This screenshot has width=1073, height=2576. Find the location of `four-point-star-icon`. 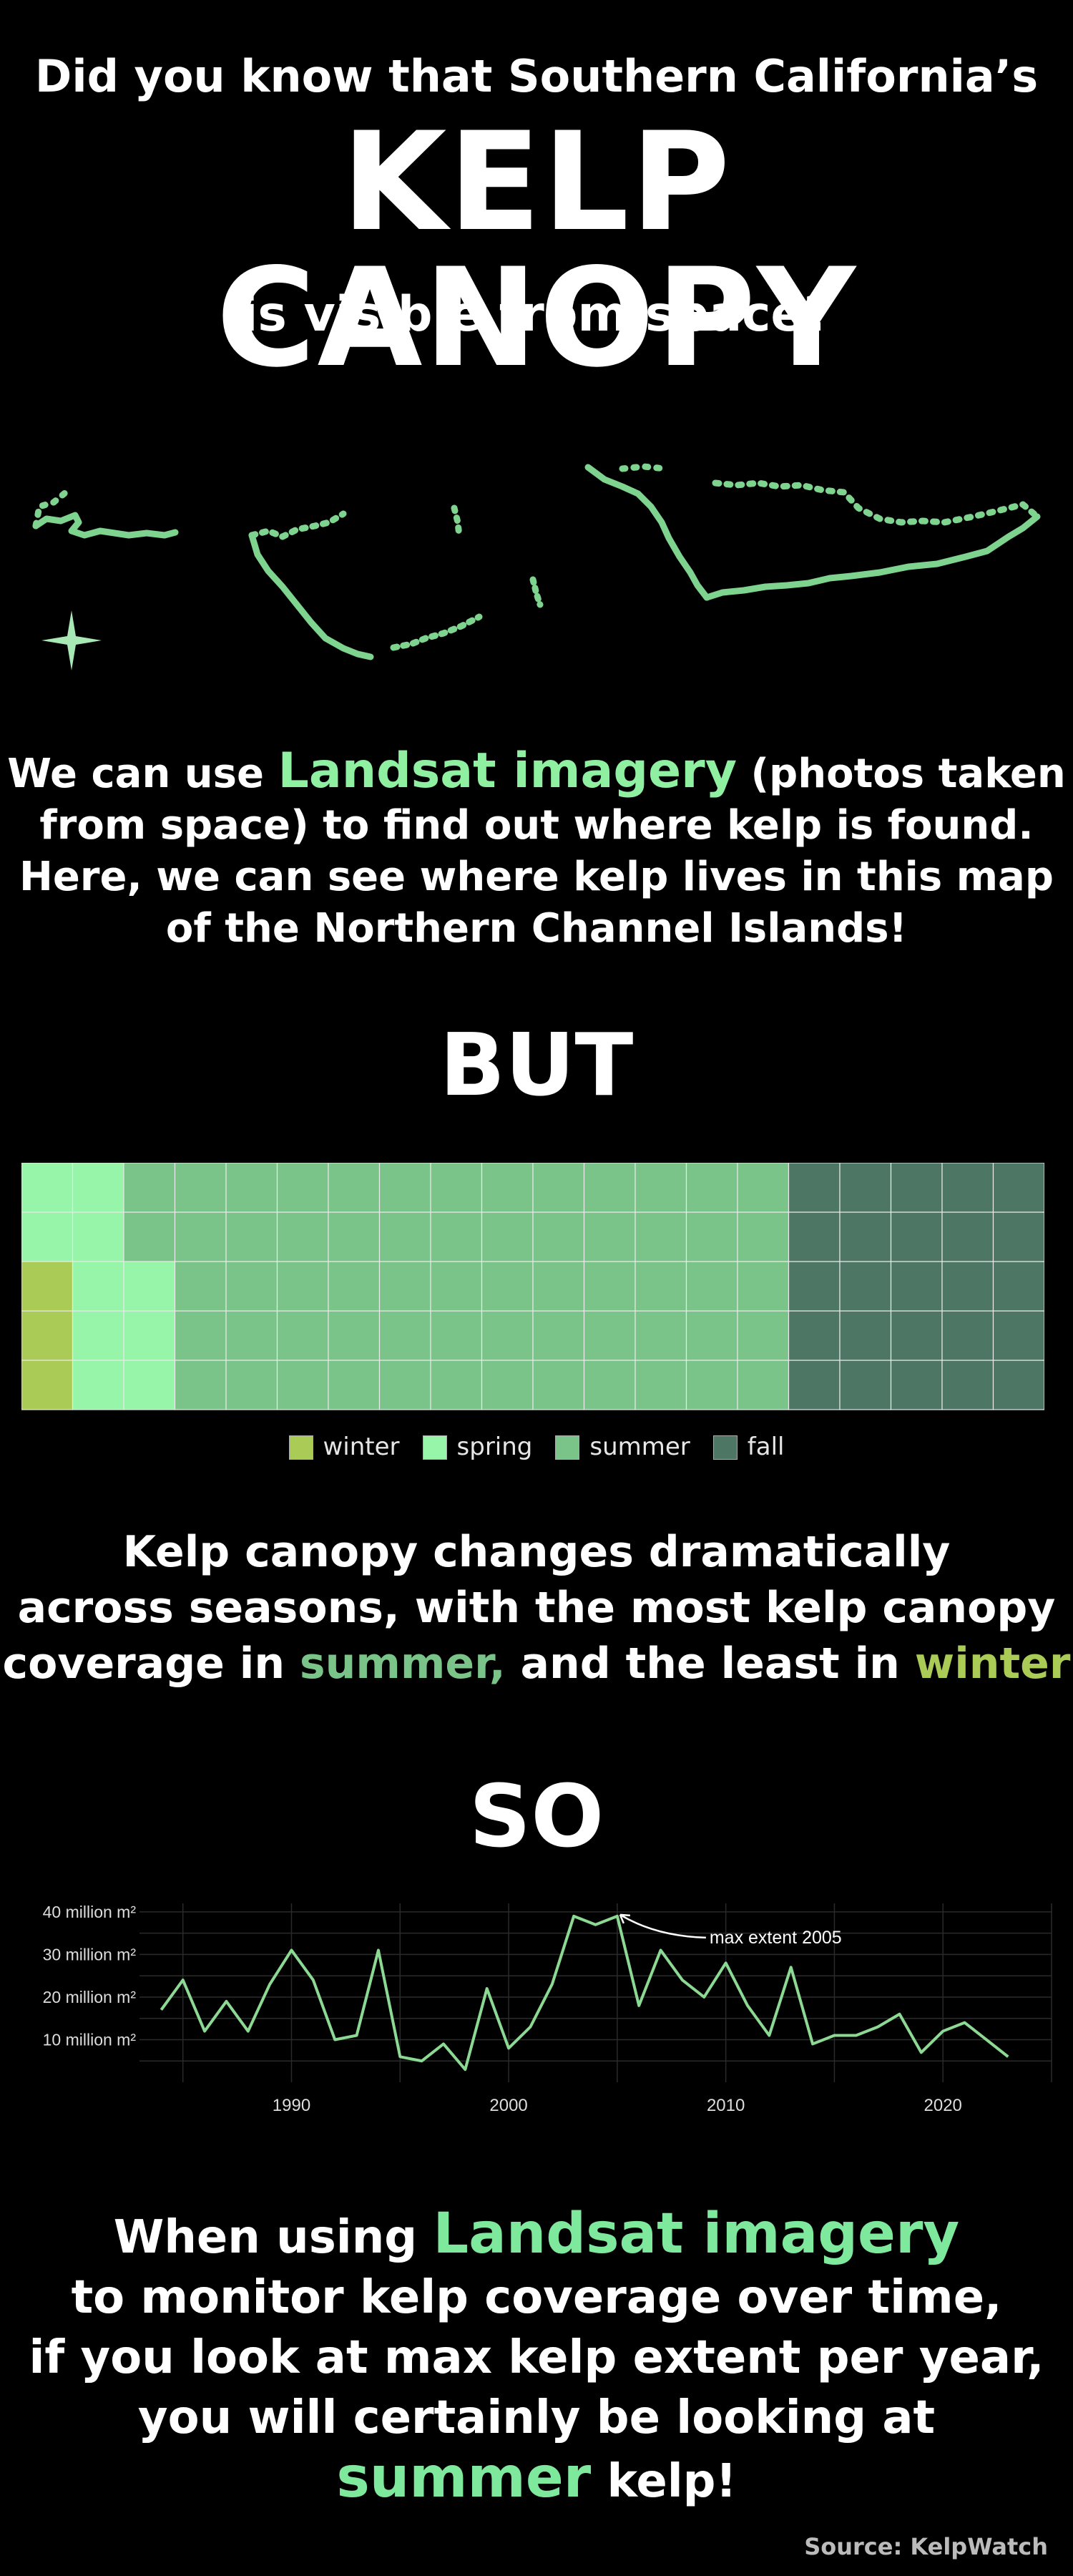

four-point-star-icon is located at coordinates (71, 640).